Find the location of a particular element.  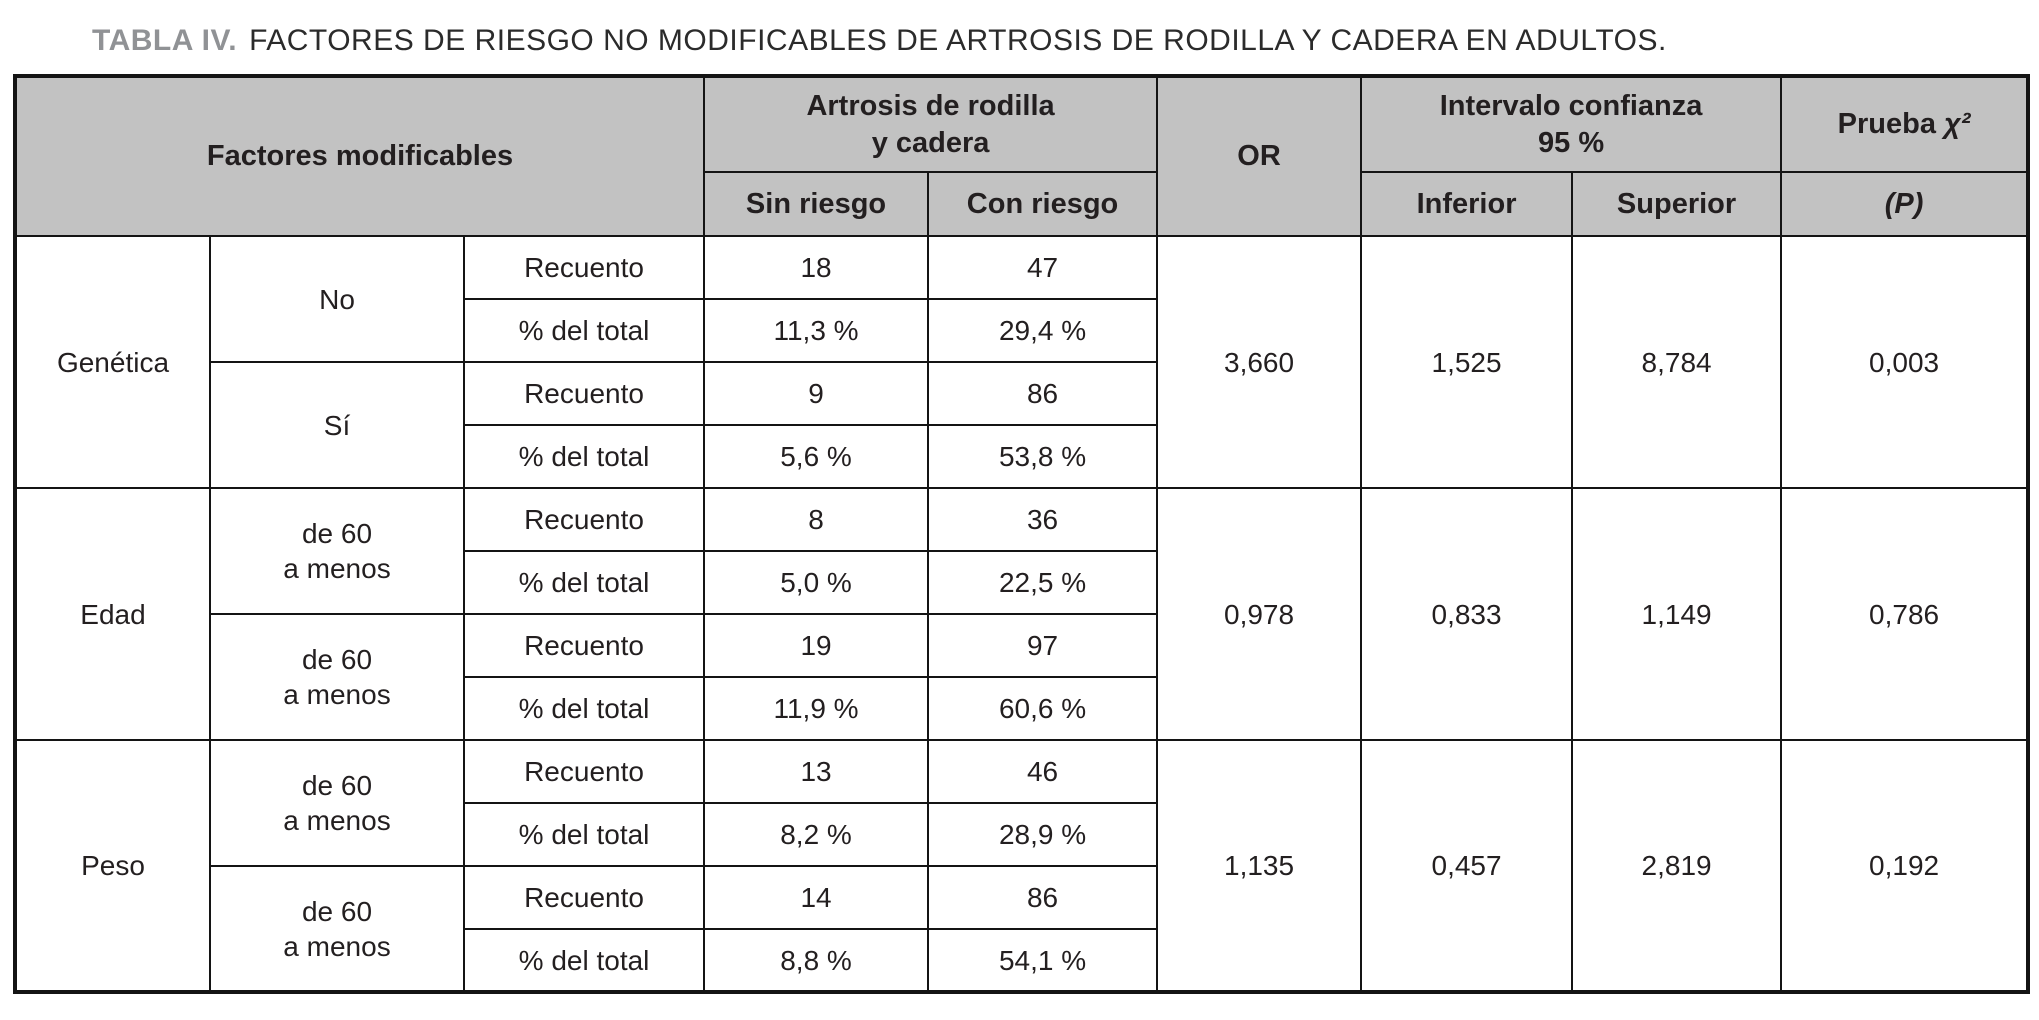

factor-cell: Edad is located at coordinates (112, 614).